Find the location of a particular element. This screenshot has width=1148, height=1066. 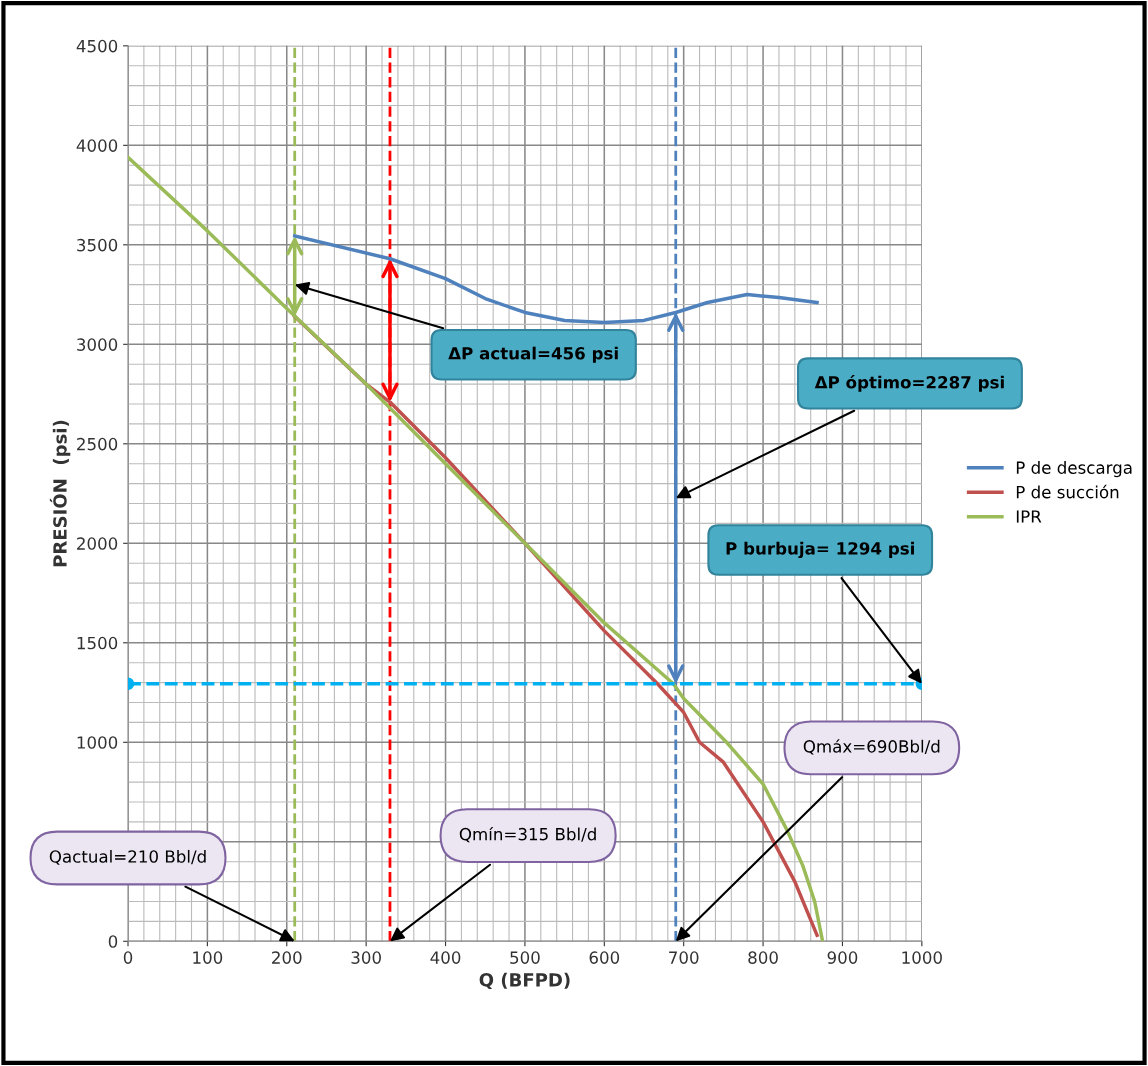

x-tick-label: 700 is located at coordinates (684, 957).